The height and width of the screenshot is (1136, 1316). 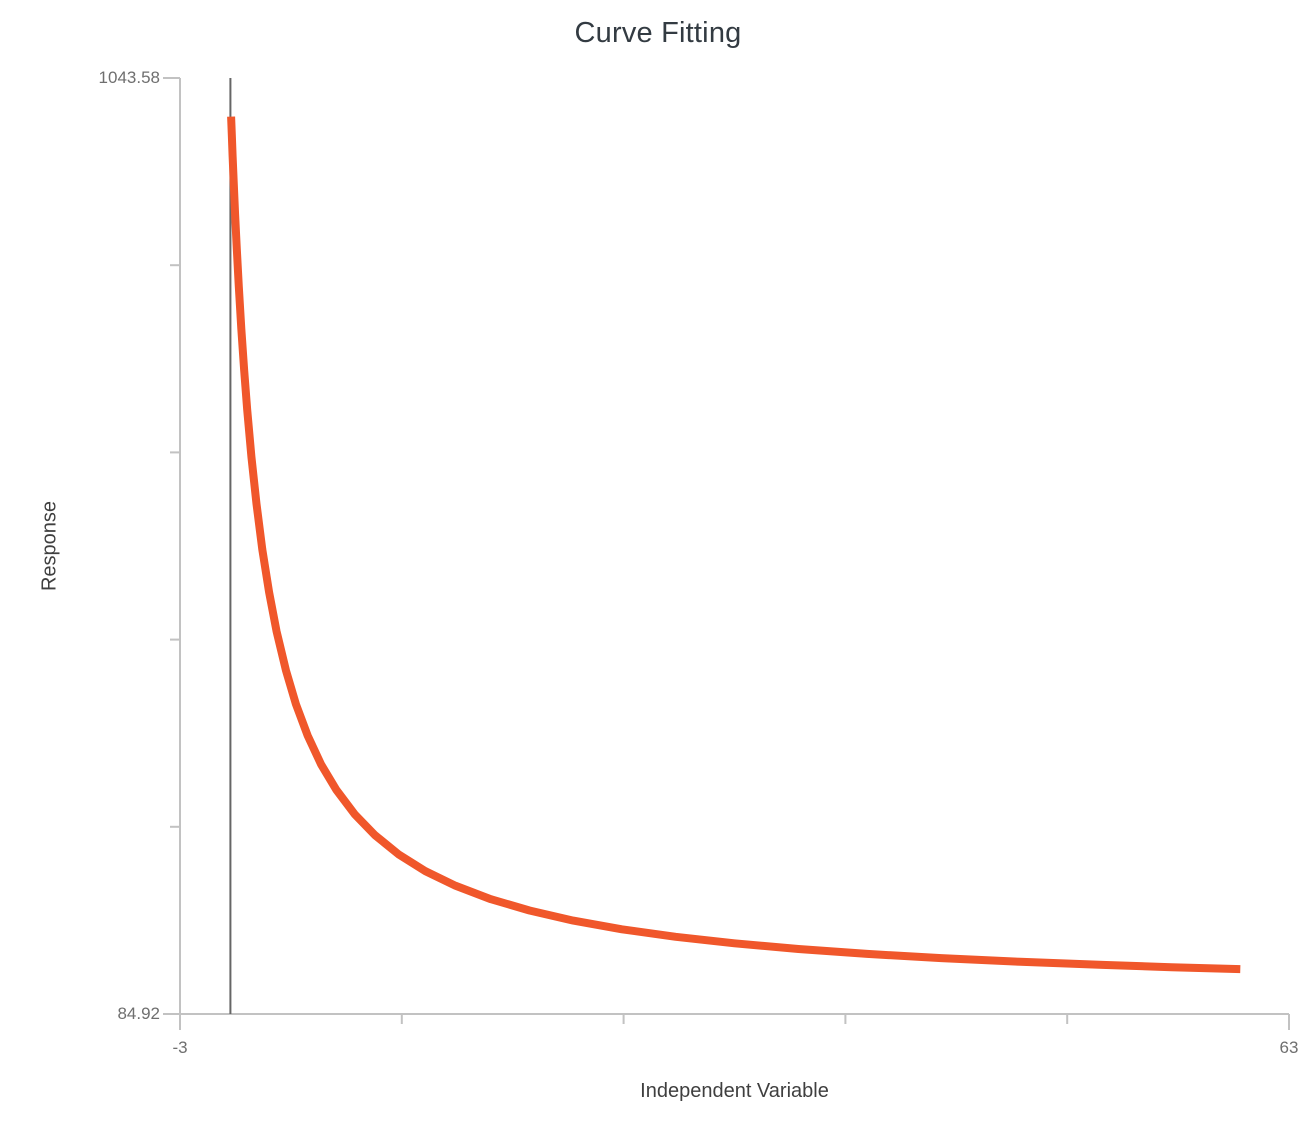 What do you see at coordinates (49, 546) in the screenshot?
I see `y-axis-title: Response` at bounding box center [49, 546].